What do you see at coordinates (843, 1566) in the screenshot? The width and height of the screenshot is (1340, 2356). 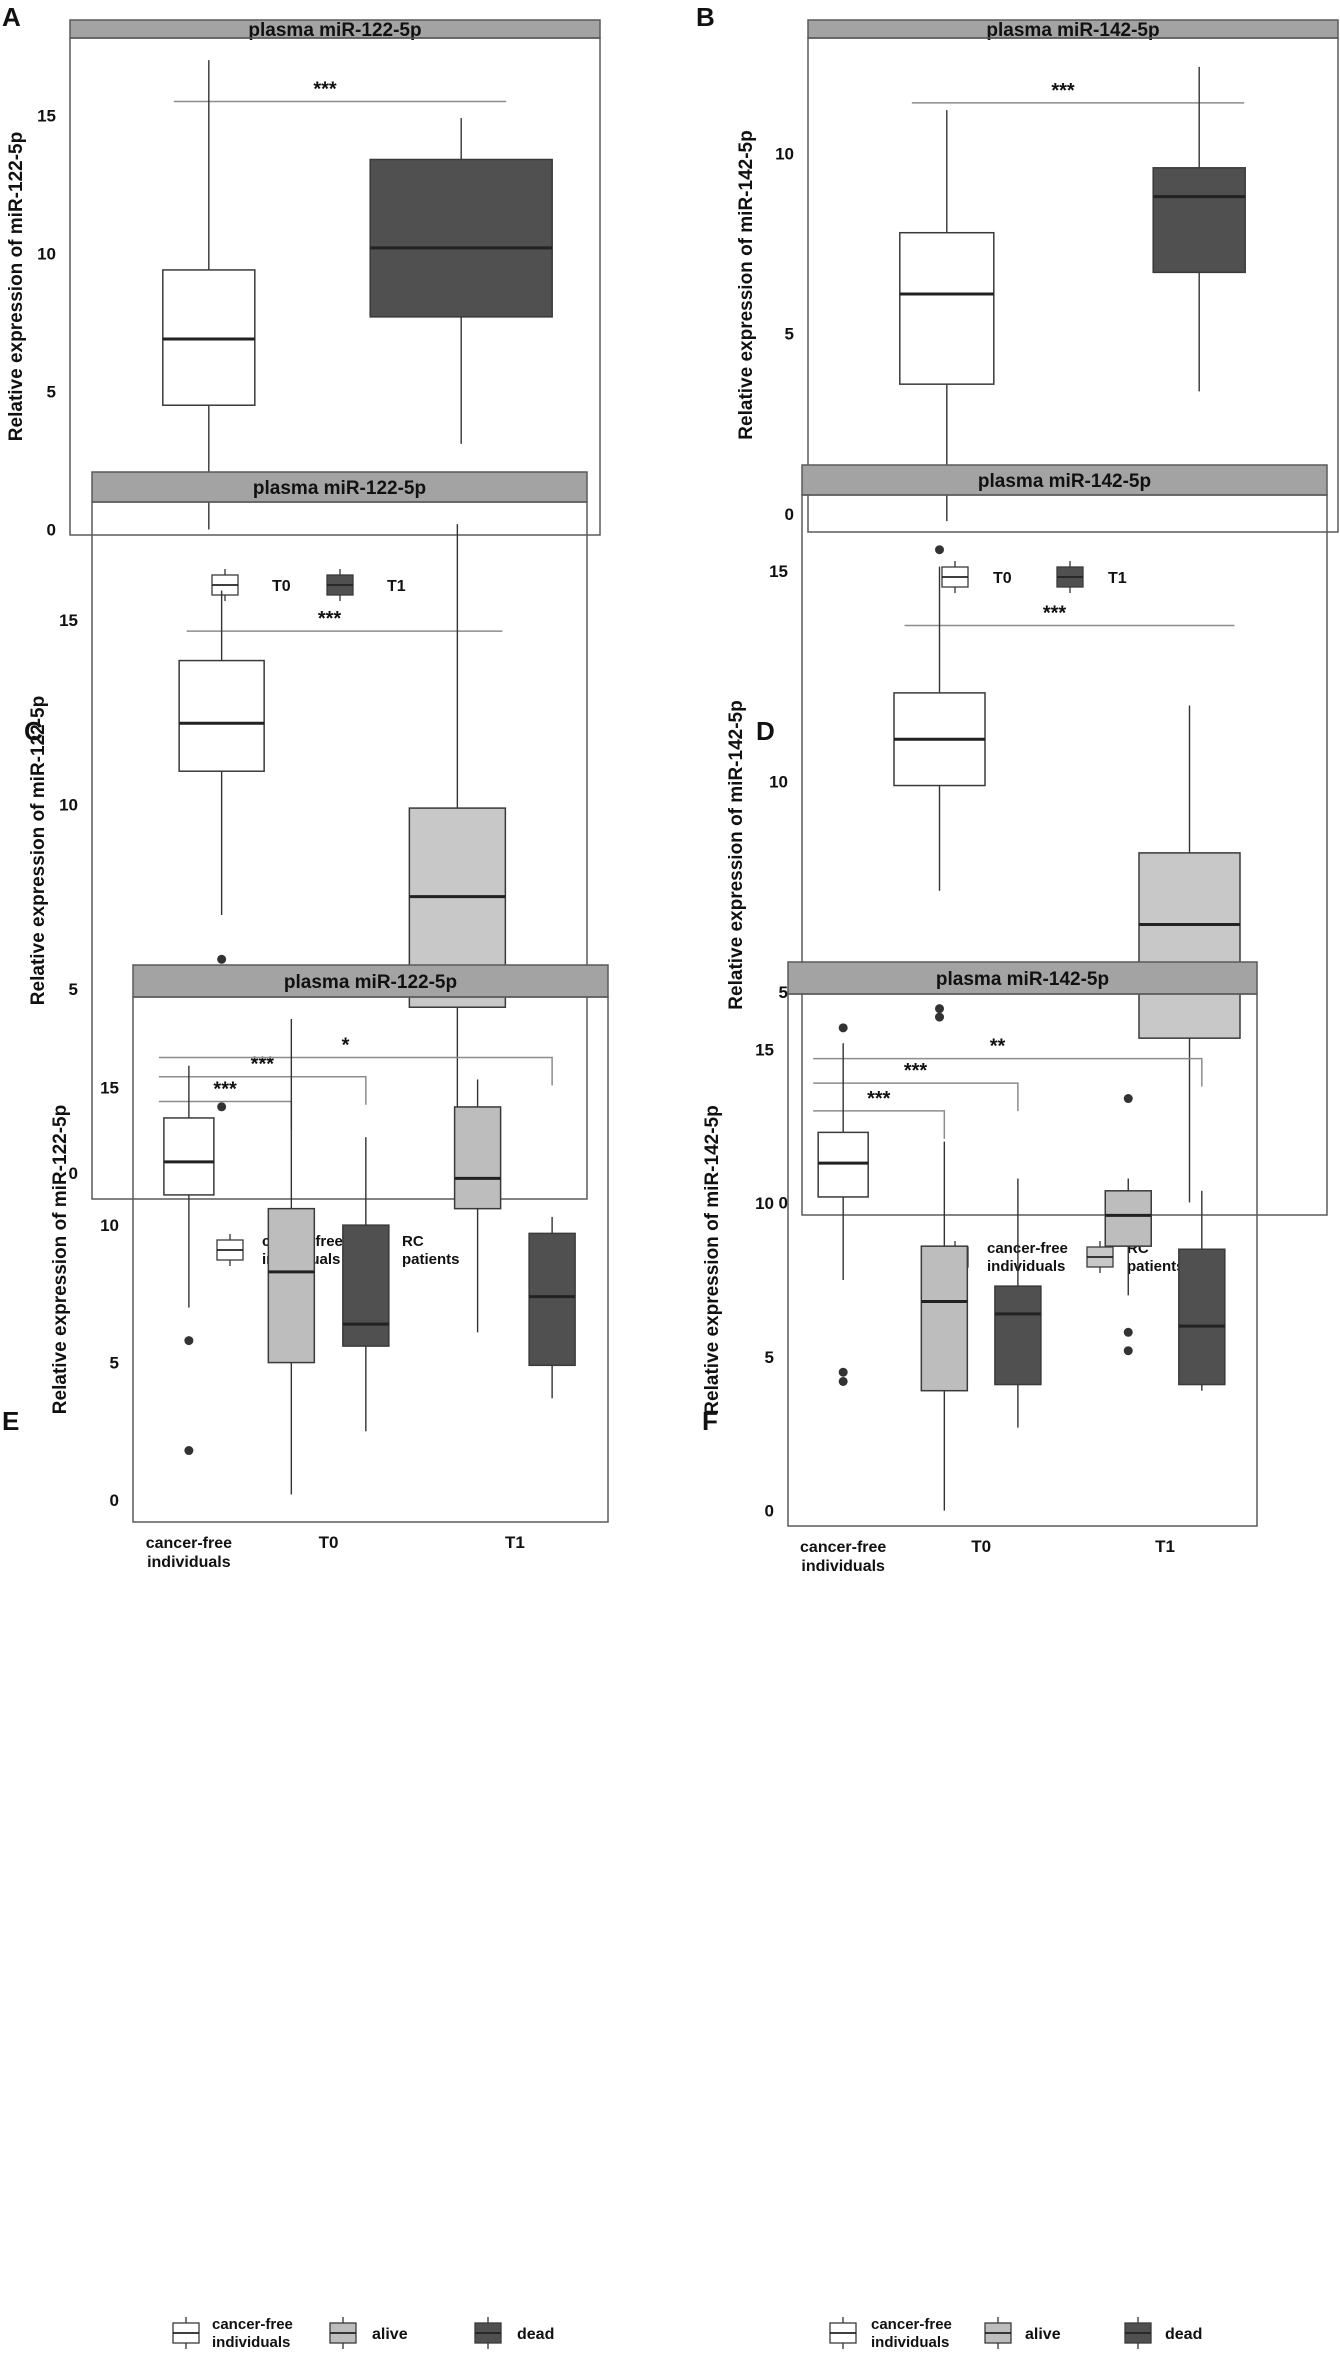 I see `x-tick-label-line: individuals` at bounding box center [843, 1566].